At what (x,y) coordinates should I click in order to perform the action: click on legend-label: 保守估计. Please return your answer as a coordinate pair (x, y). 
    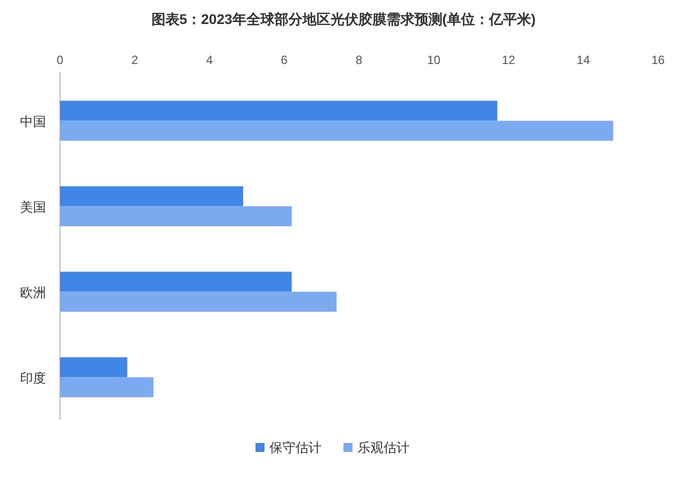
    Looking at the image, I should click on (296, 447).